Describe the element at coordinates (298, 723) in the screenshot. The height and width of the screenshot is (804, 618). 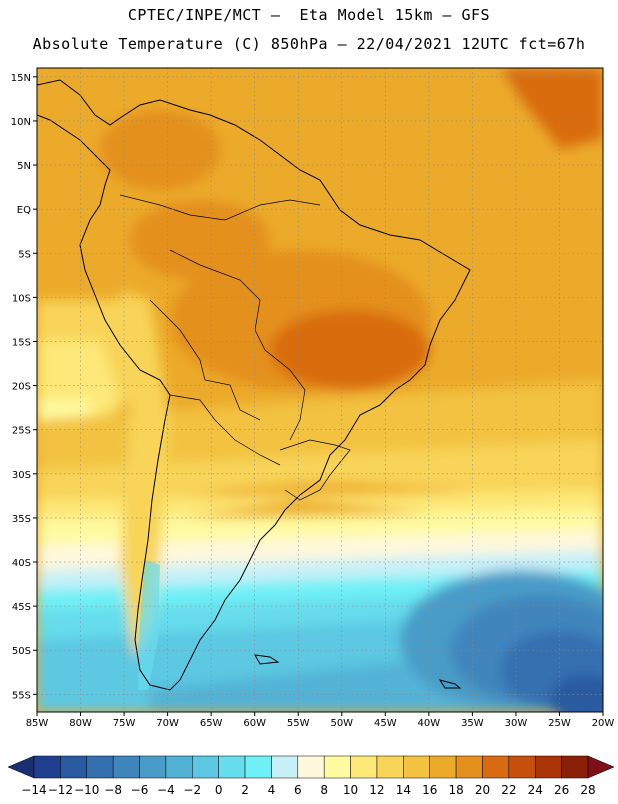
I see `lon-tick-label: 55W` at that location.